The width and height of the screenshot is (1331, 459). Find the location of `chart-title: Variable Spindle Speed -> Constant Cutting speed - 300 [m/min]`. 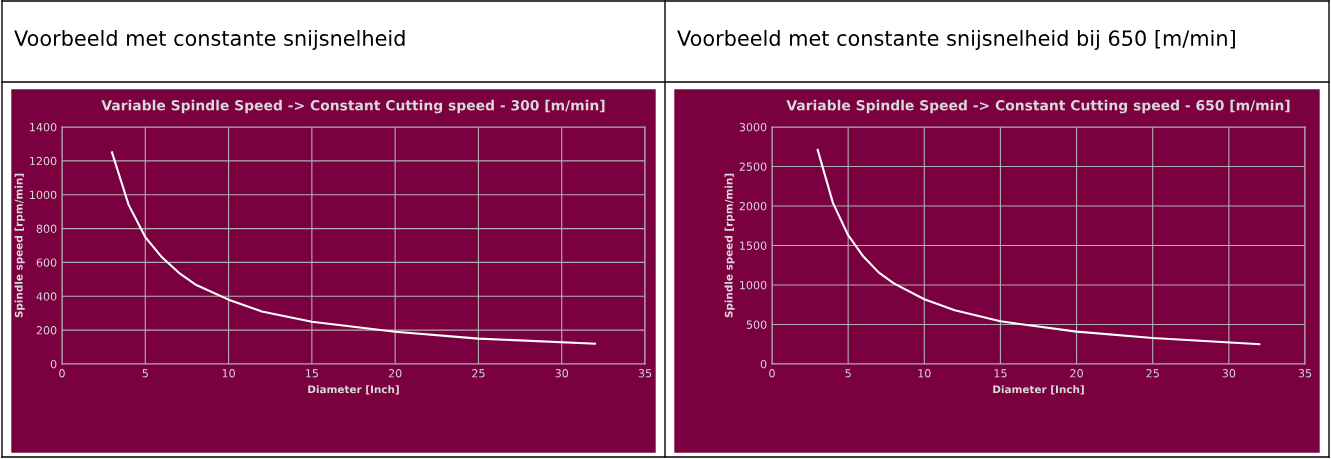

chart-title: Variable Spindle Speed -> Constant Cutting speed - 300 [m/min] is located at coordinates (353, 106).